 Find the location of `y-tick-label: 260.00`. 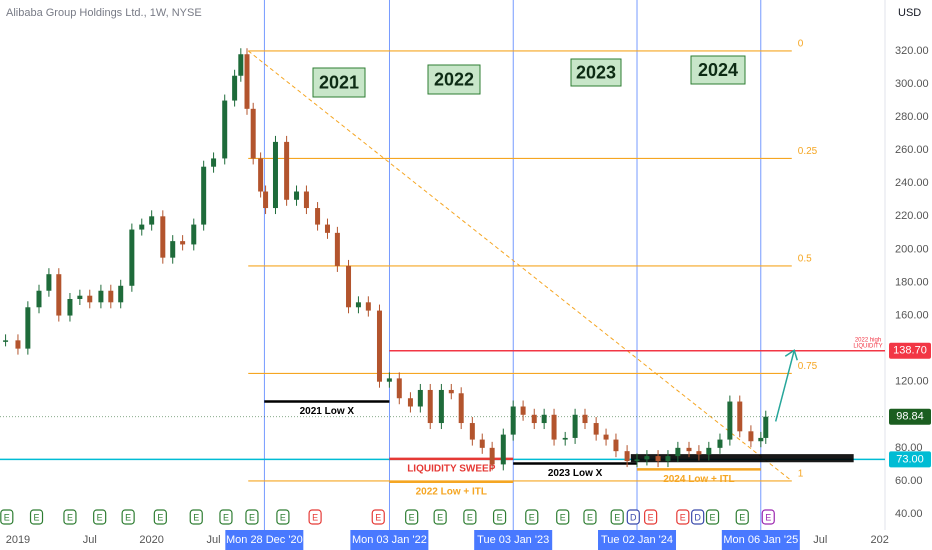

y-tick-label: 260.00 is located at coordinates (912, 150).